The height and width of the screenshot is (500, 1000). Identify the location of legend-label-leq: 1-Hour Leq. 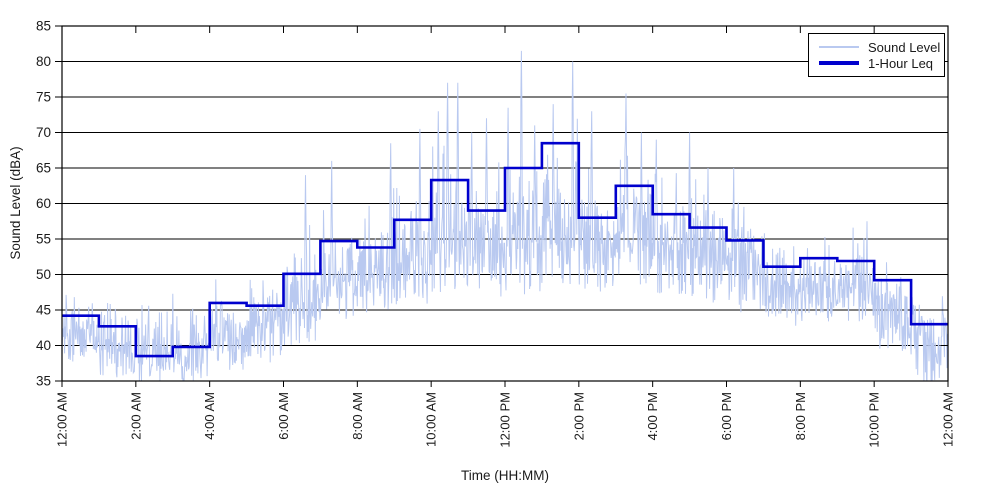
(901, 63).